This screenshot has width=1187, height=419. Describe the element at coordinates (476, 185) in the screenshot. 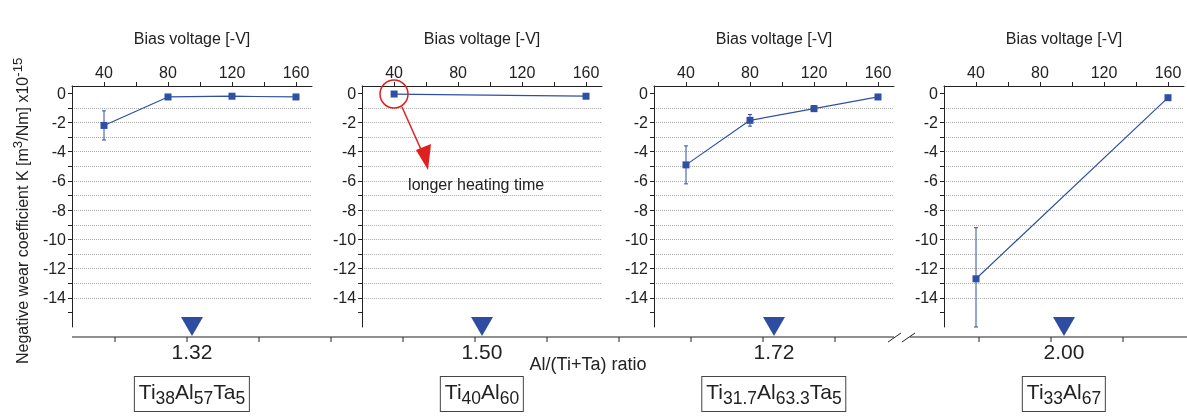

I see `annotation: longer heating time` at that location.